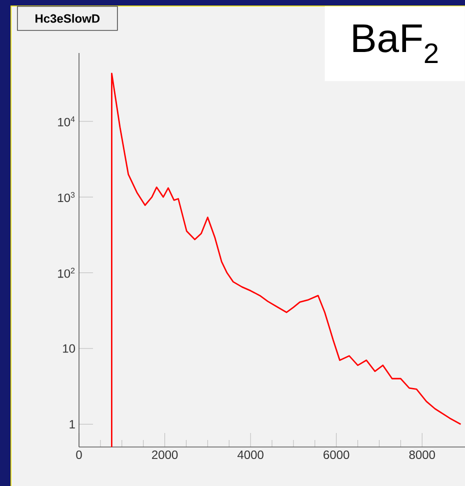 The height and width of the screenshot is (486, 465). What do you see at coordinates (72, 424) in the screenshot?
I see `y-tick-label: 1` at bounding box center [72, 424].